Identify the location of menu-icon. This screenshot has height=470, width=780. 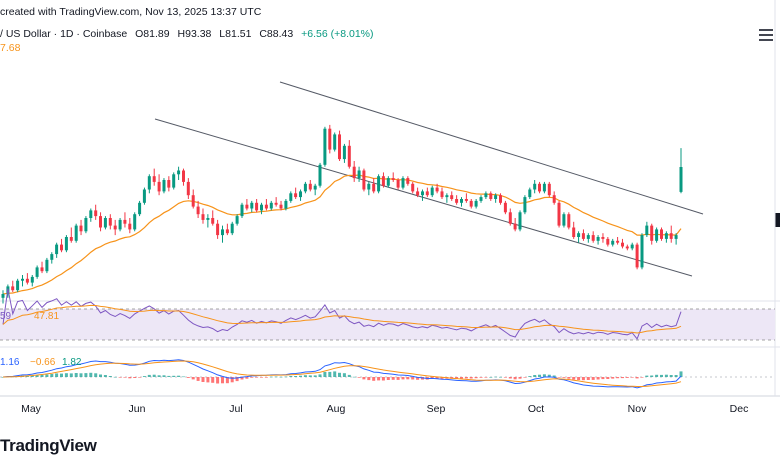
(766, 36).